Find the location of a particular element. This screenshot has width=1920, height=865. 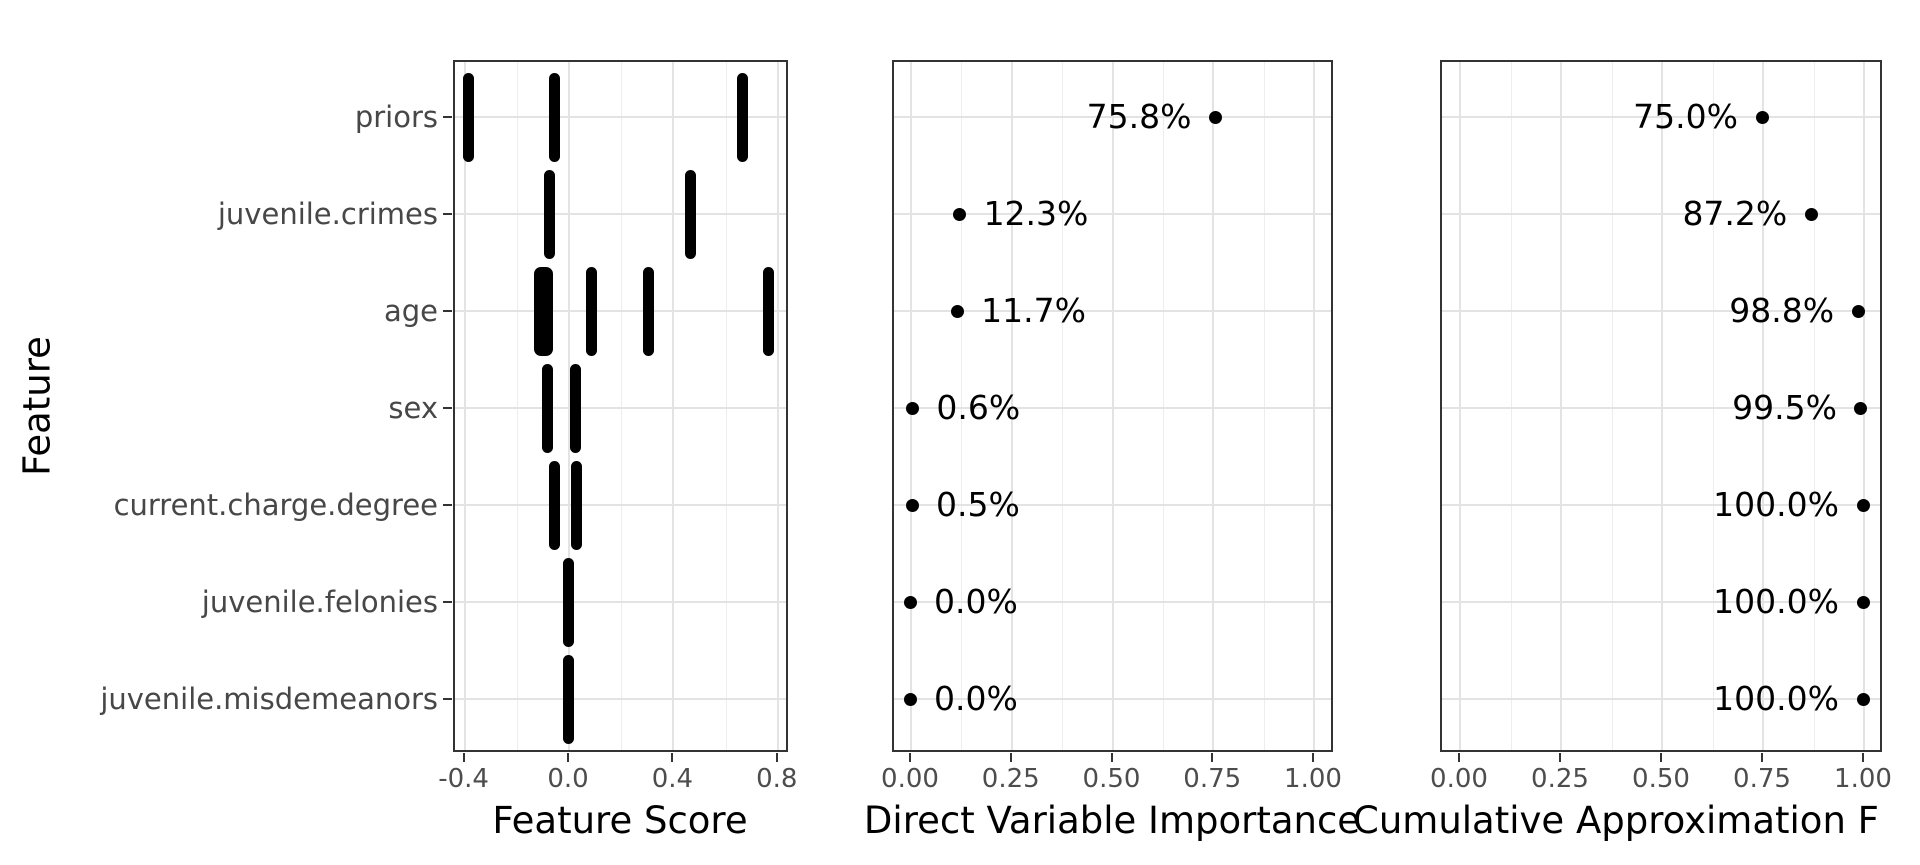

y-tick-label-sex: sex is located at coordinates (413, 408).